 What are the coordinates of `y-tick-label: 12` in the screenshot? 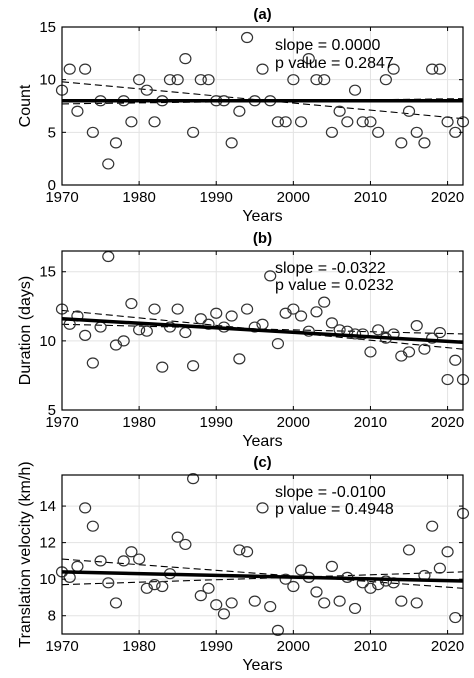 It's located at (47, 543).